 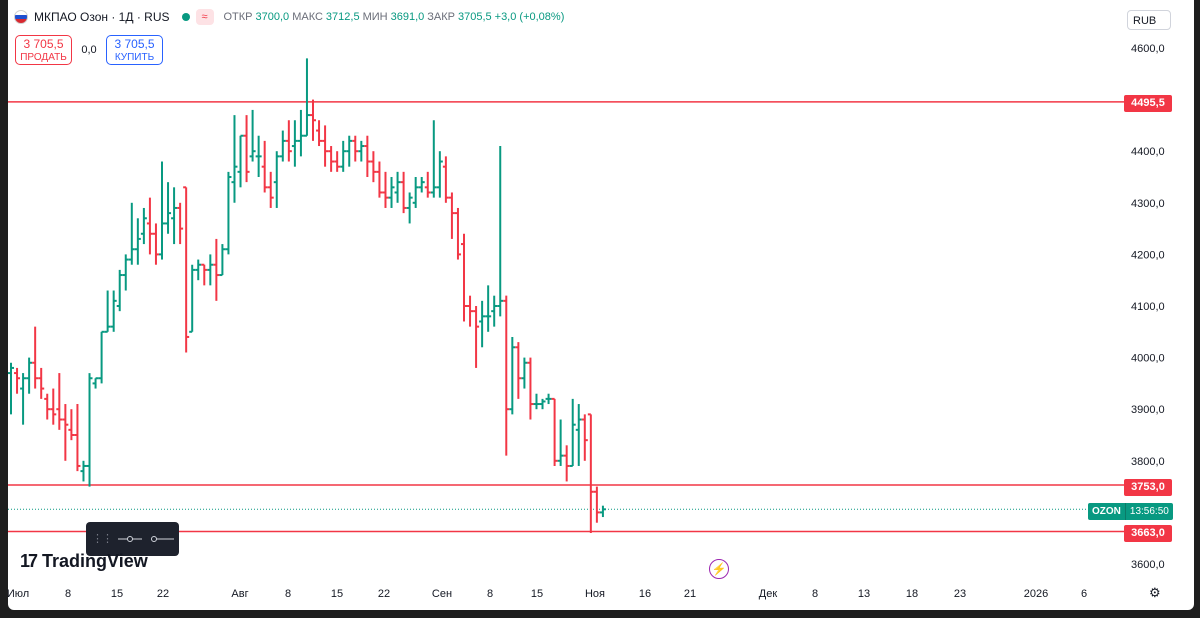 I want to click on trade-buttons: 3 705,5 ПРОДАТЬ 0,0 3 705,5 КУПИТЬ, so click(x=89, y=50).